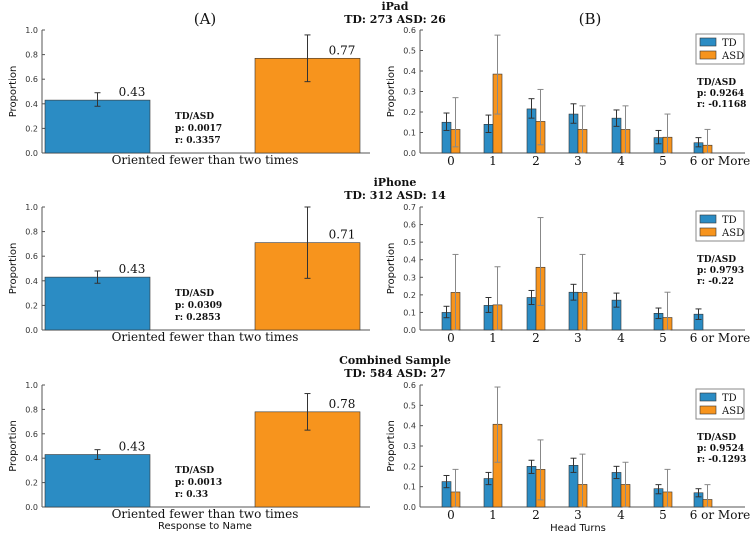 Image resolution: width=755 pixels, height=535 pixels. I want to click on stats-r: r: -0.22, so click(715, 282).